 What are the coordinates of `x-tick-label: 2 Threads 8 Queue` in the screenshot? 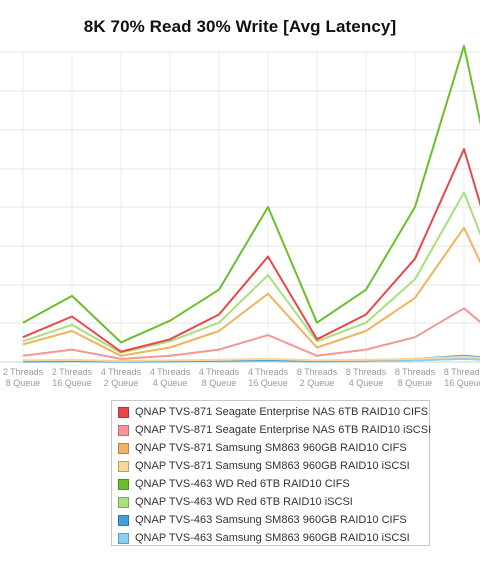 It's located at (23, 377).